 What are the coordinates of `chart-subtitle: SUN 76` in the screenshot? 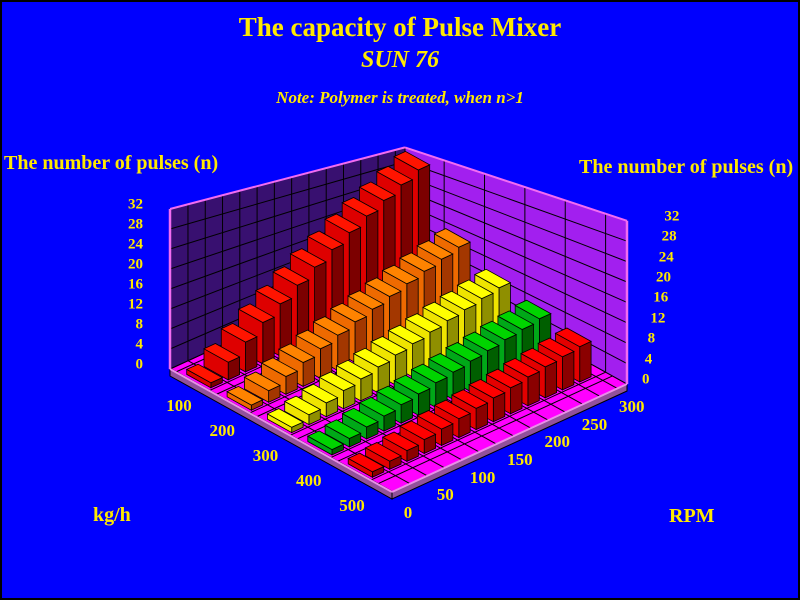 It's located at (400, 60).